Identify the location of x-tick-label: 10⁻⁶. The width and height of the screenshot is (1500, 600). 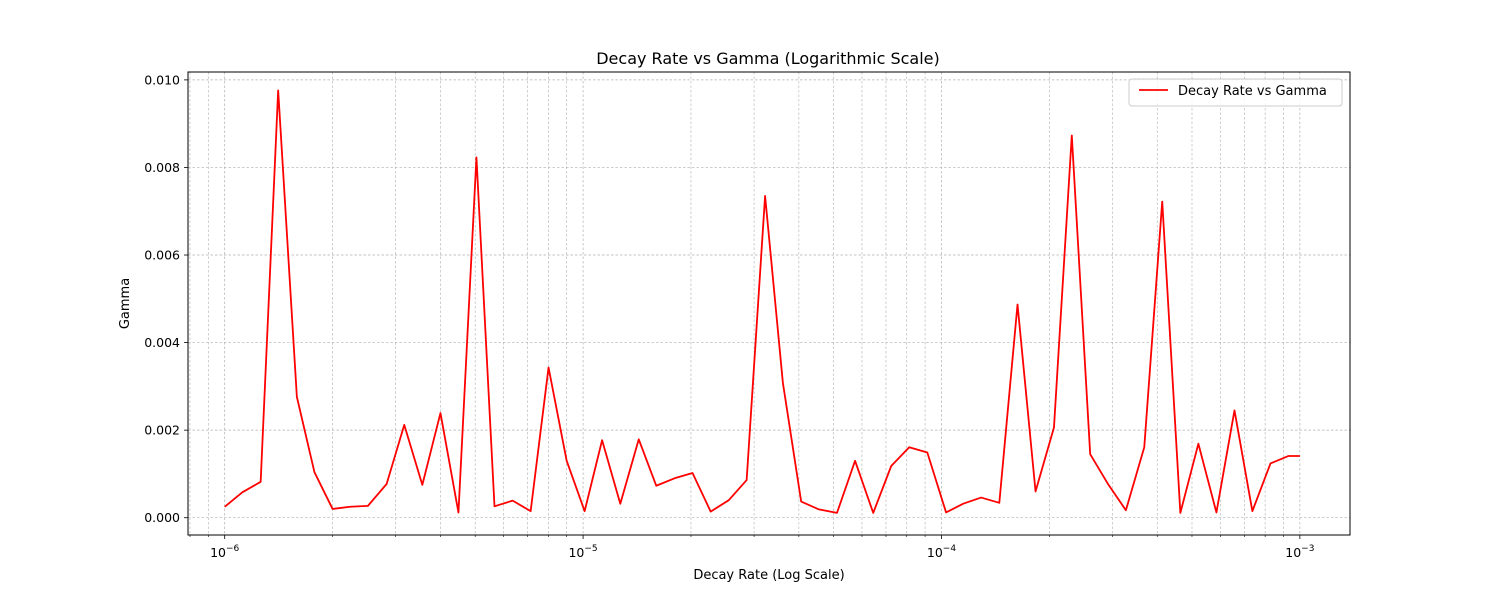
(224, 552).